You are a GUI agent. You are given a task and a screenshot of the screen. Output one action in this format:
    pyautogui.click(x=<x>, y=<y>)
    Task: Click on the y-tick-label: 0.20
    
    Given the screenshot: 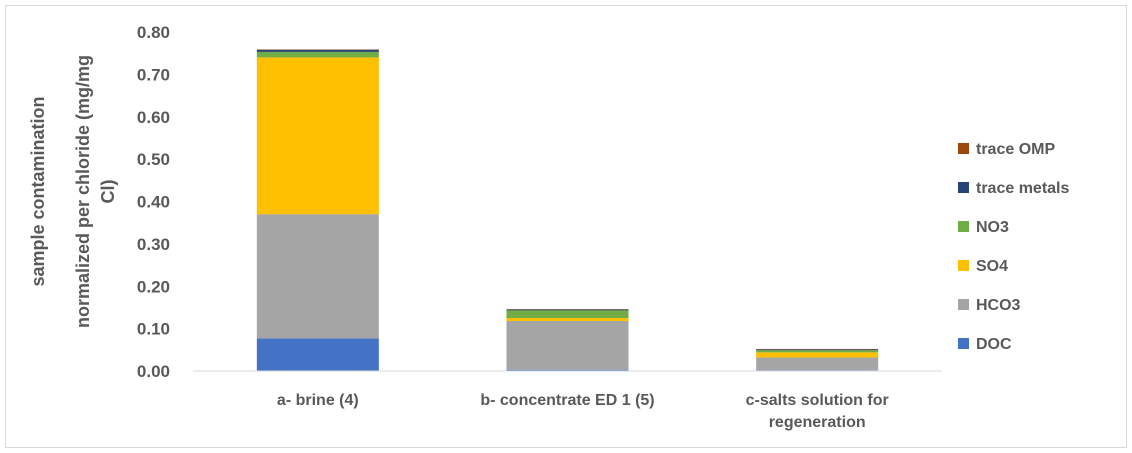 What is the action you would take?
    pyautogui.click(x=153, y=286)
    